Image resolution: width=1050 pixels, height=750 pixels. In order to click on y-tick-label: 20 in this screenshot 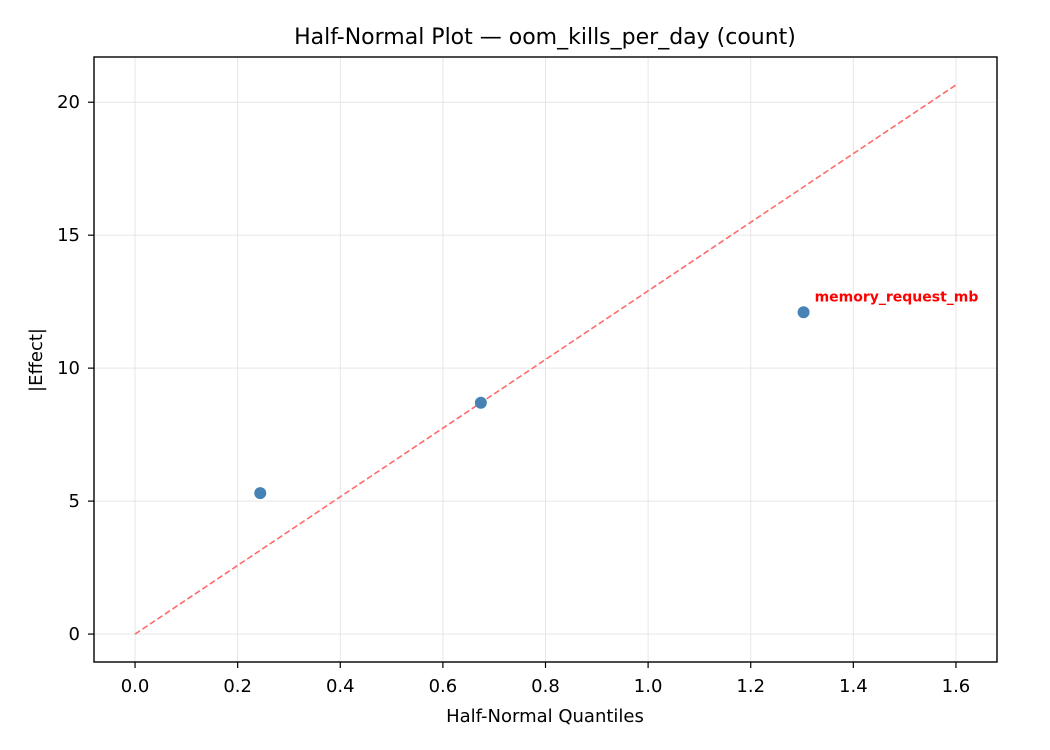, I will do `click(68, 102)`.